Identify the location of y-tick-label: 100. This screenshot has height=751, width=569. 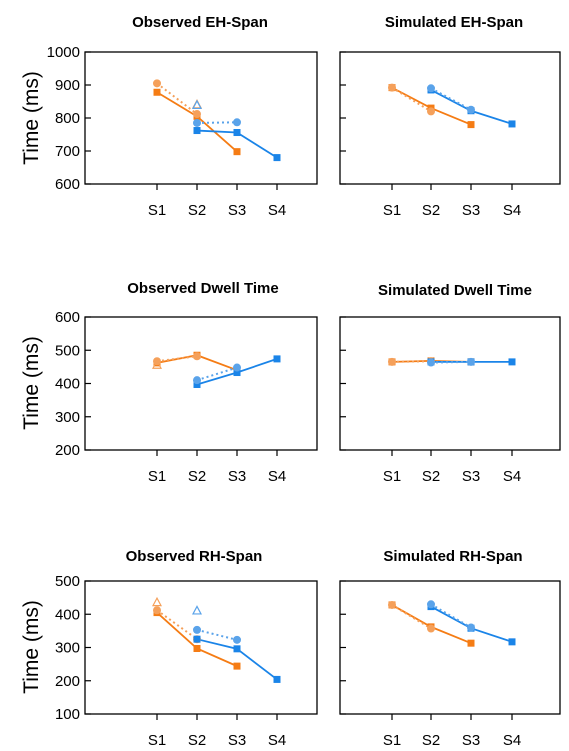
(67, 714).